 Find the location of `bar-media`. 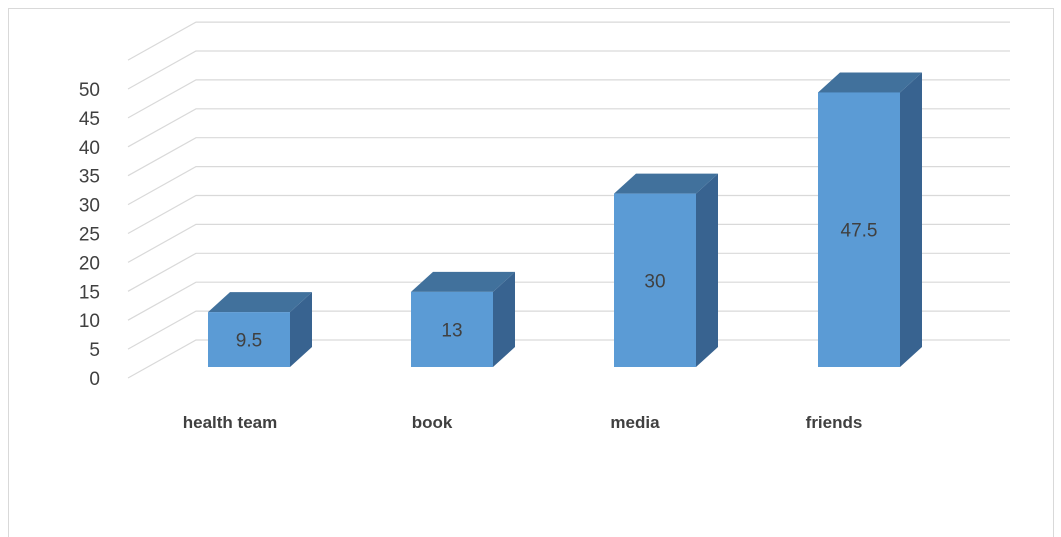

bar-media is located at coordinates (666, 270).